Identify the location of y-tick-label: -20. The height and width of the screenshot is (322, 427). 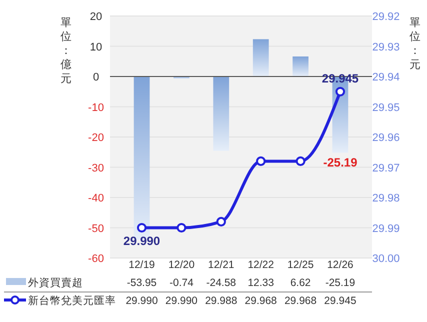
(96, 138).